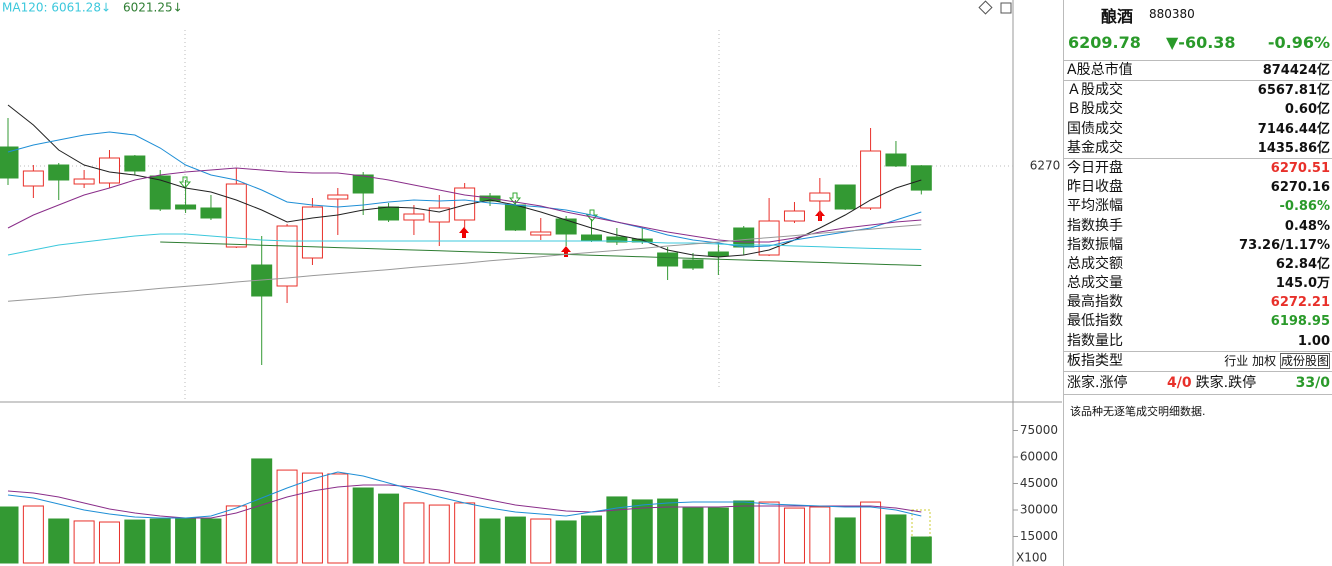 The image size is (1332, 566). What do you see at coordinates (1198, 13) in the screenshot?
I see `panel-header: 酿酒 880380` at bounding box center [1198, 13].